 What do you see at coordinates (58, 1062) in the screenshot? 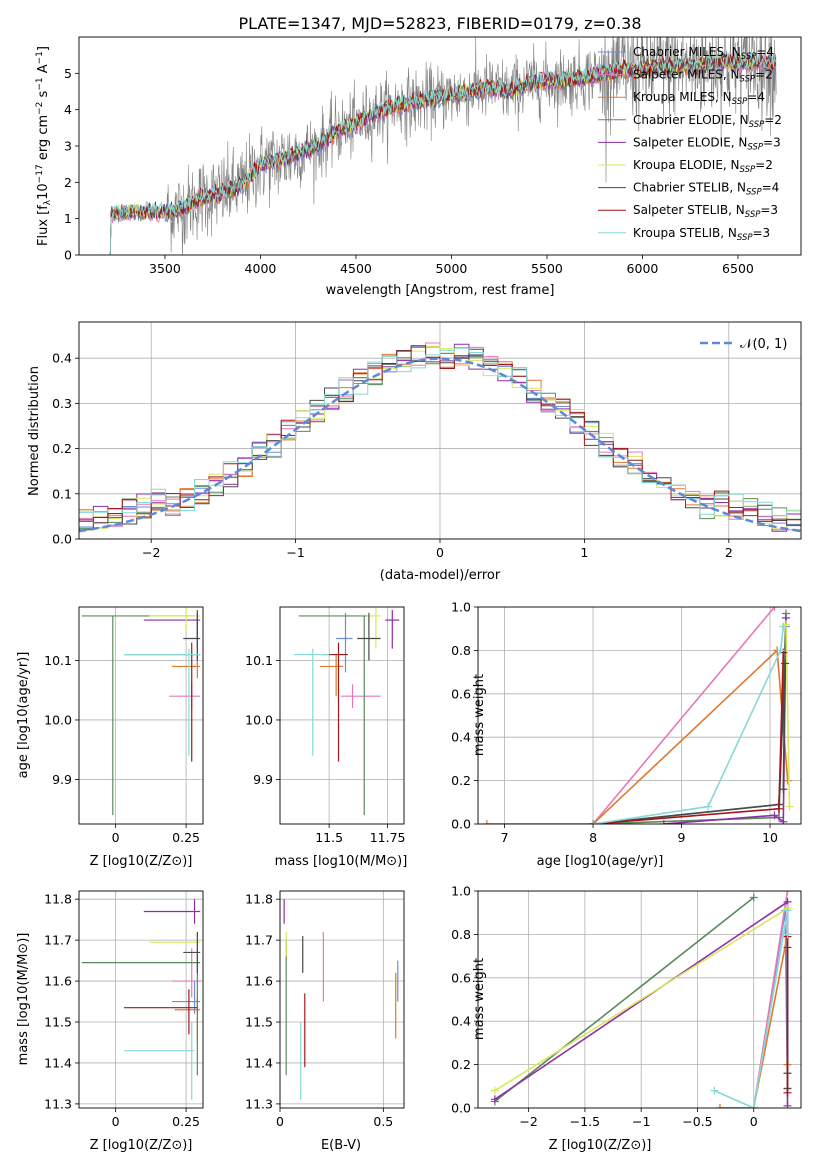
I see `y-tick-label: 11.4` at bounding box center [58, 1062].